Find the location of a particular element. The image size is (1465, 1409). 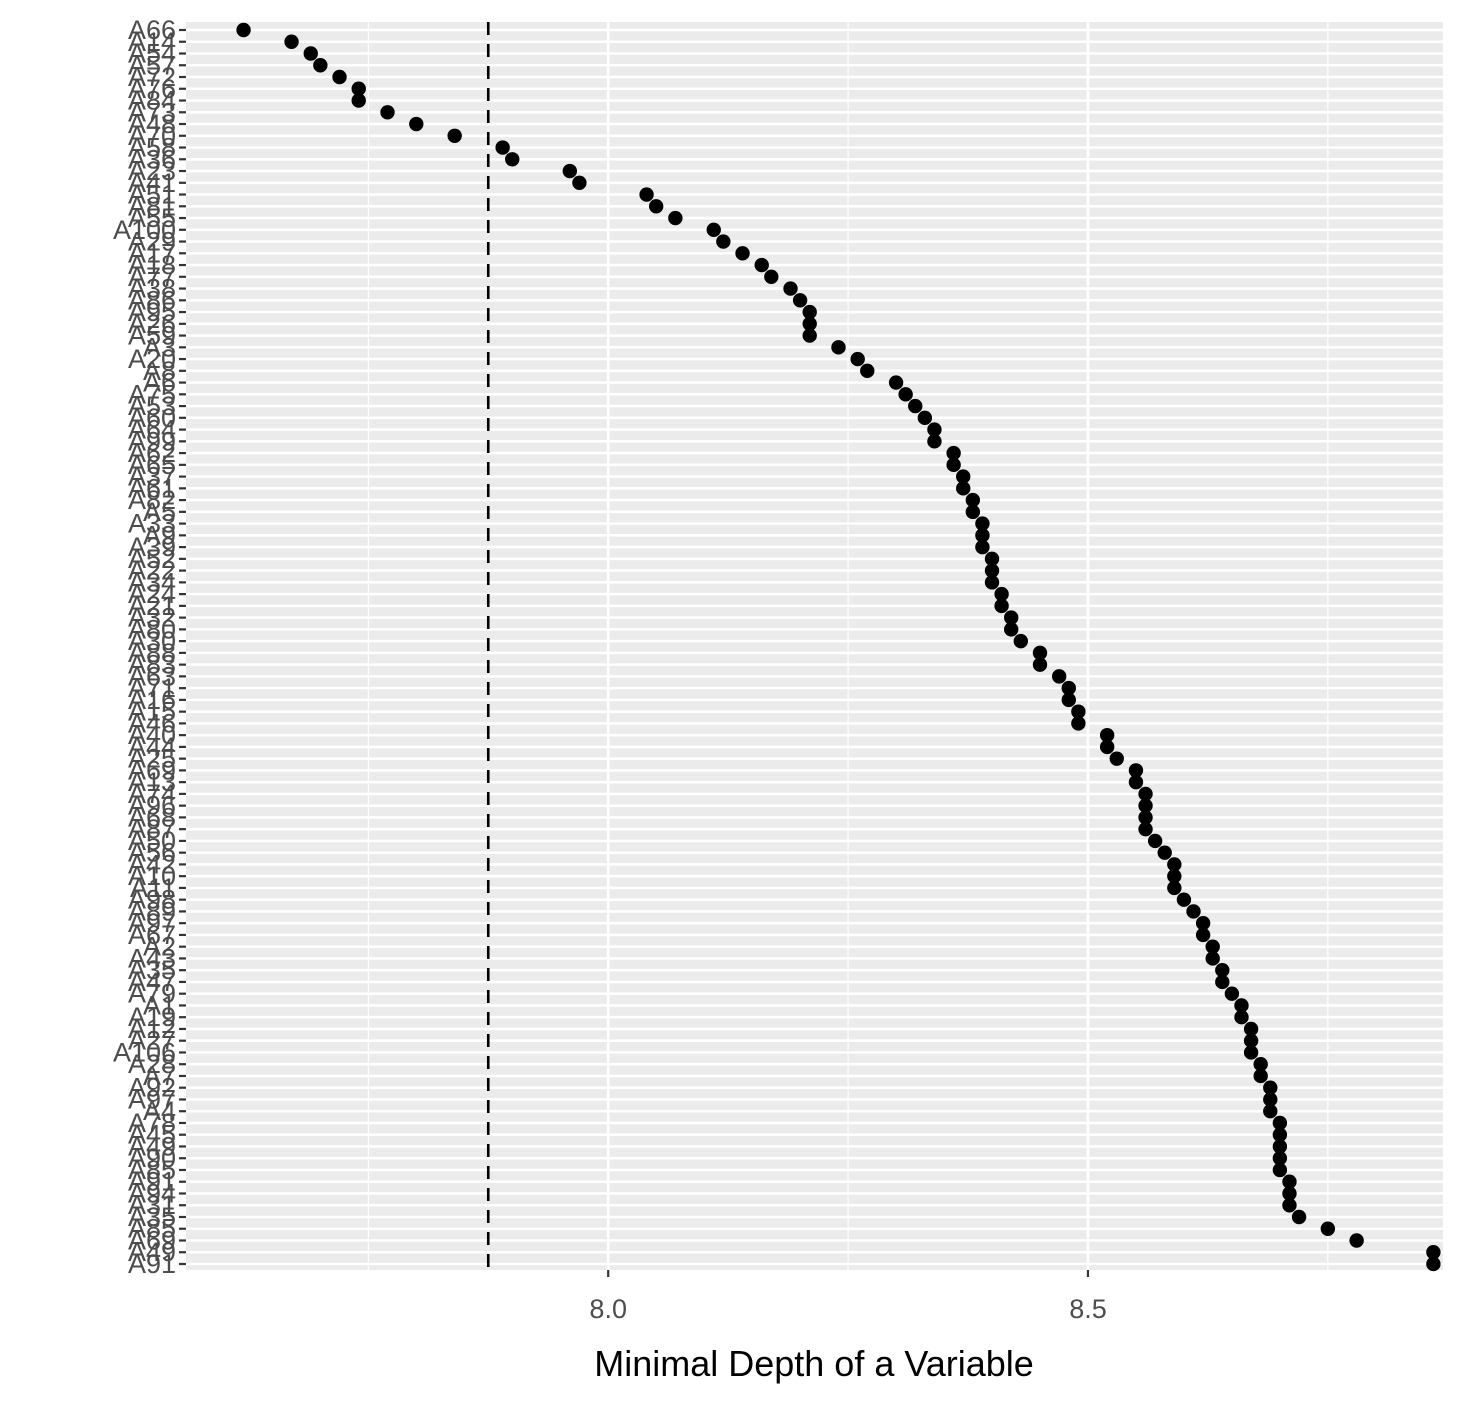

y-tick-label: A24 is located at coordinates (152, 594).